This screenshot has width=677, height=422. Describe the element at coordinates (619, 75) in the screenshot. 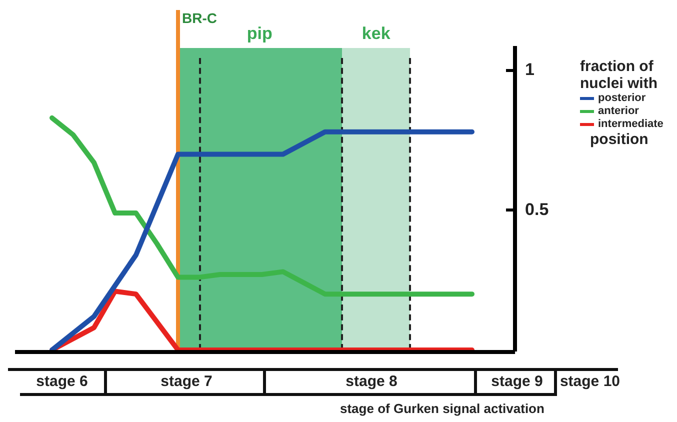

I see `legend-title: fraction of nuclei with` at that location.